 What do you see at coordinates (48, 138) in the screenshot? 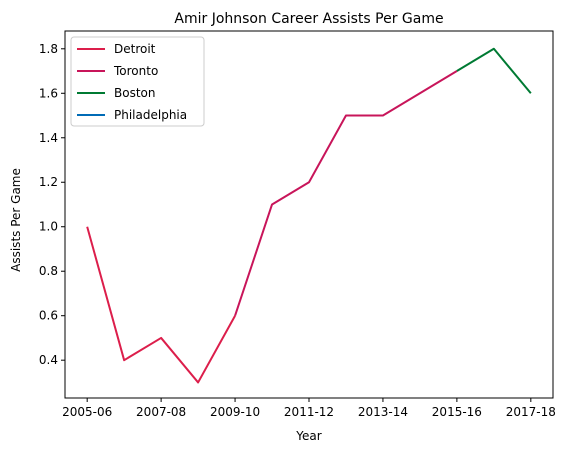
I see `y-tick-label: 1.4` at bounding box center [48, 138].